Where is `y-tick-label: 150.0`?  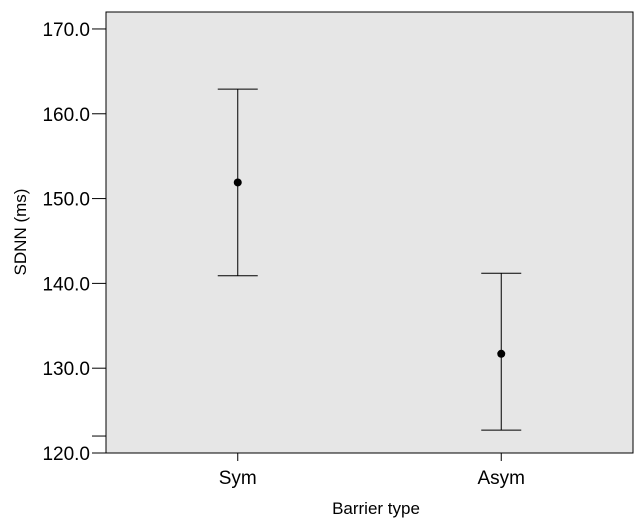 y-tick-label: 150.0 is located at coordinates (66, 200).